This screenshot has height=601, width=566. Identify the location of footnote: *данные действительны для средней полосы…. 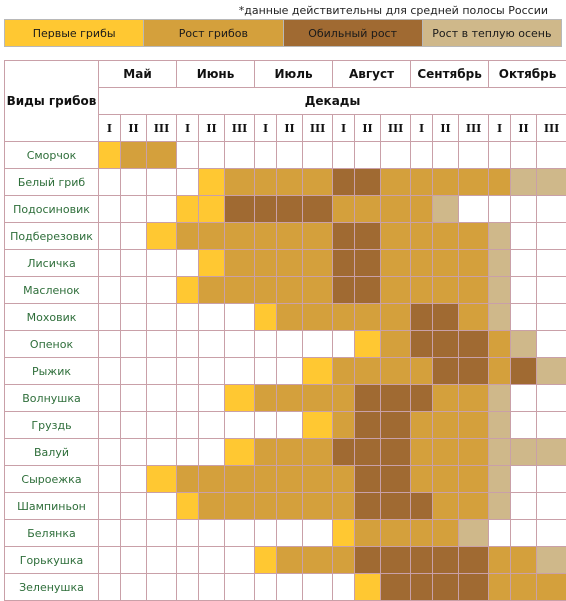
(393, 10).